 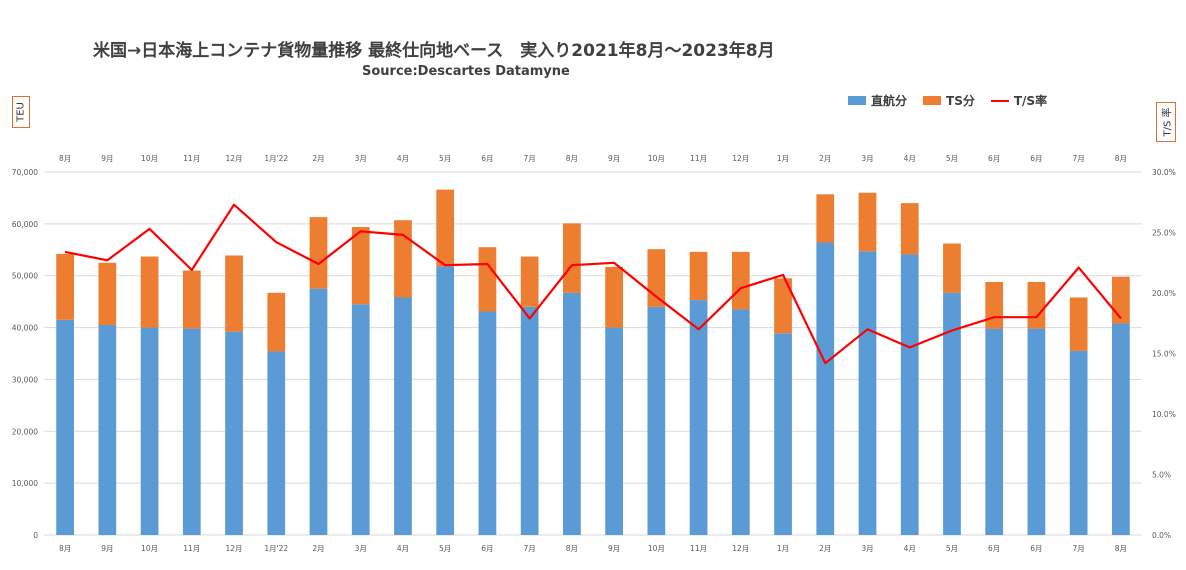 I want to click on x-tick-label-top: 2月, so click(x=825, y=158).